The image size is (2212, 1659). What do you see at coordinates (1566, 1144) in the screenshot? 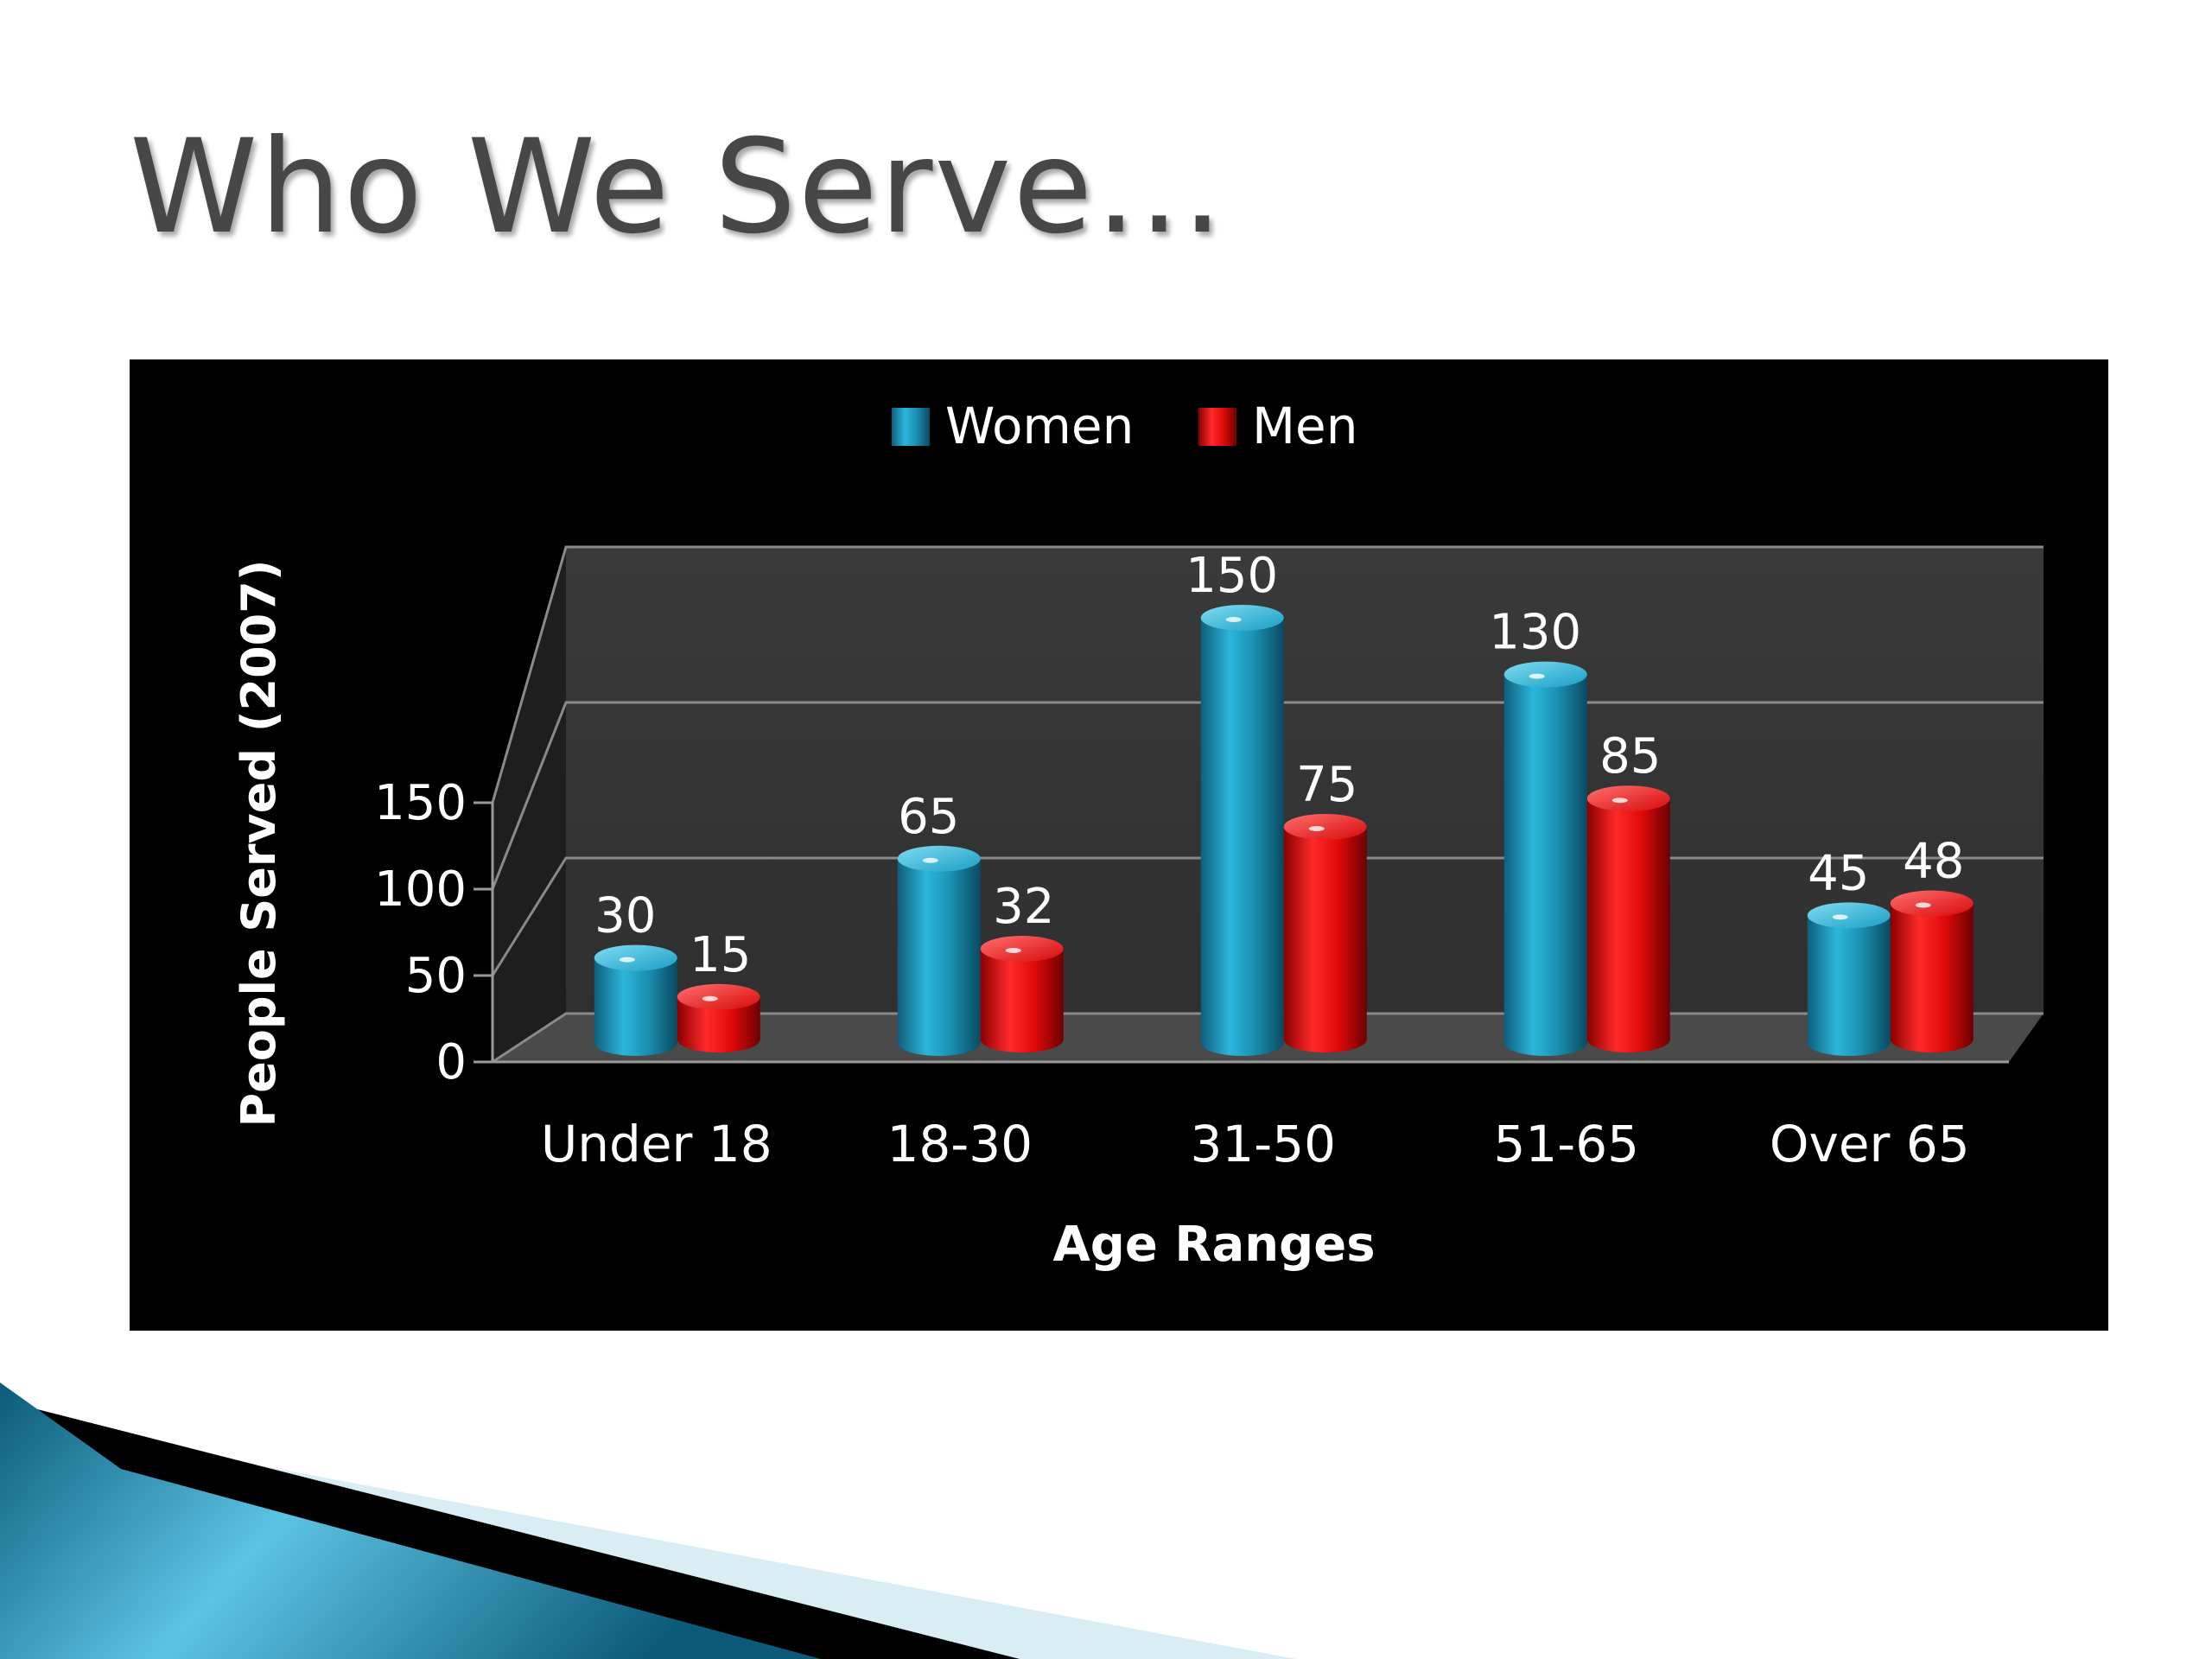
I see `x-tick-label: 51-65` at bounding box center [1566, 1144].